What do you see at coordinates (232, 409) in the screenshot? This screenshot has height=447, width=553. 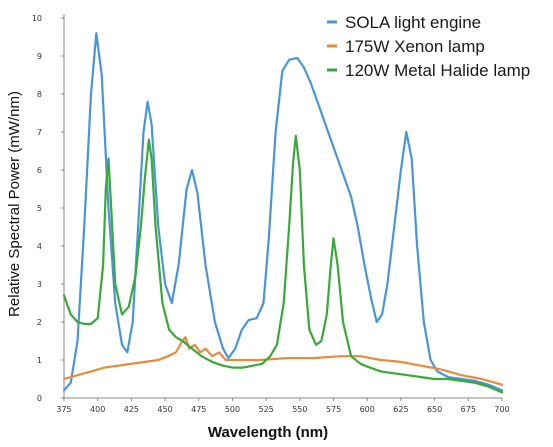 I see `x-tick-label: 500` at bounding box center [232, 409].